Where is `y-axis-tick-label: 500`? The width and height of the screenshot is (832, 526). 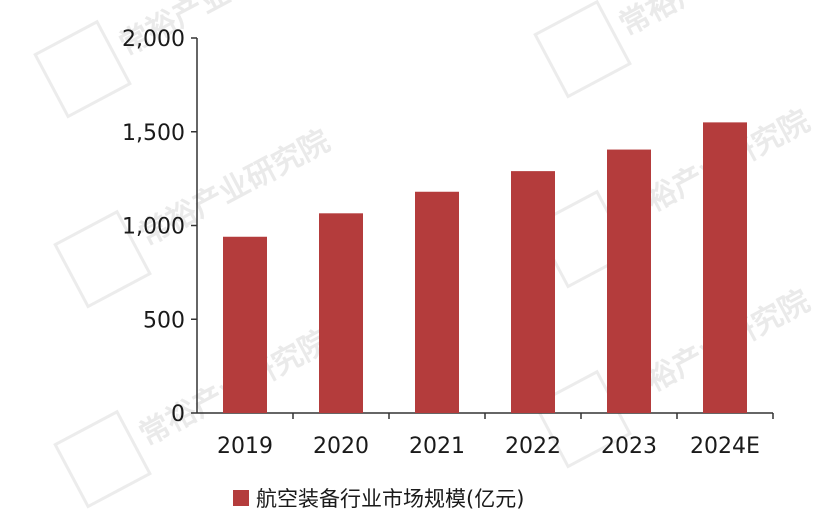 y-axis-tick-label: 500 is located at coordinates (164, 320).